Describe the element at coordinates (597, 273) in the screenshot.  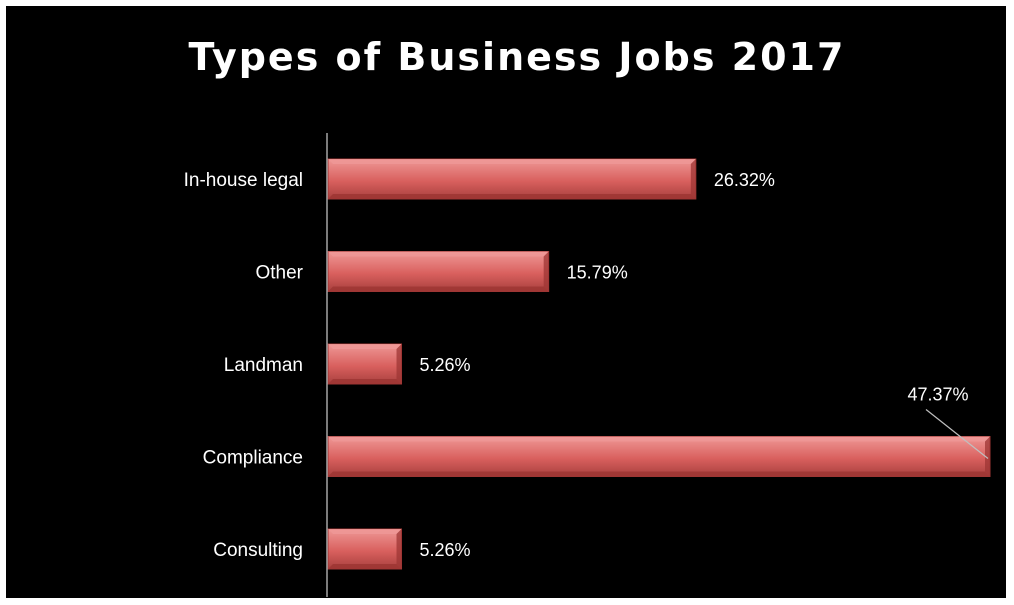
I see `data-label-other: 15.79%` at that location.